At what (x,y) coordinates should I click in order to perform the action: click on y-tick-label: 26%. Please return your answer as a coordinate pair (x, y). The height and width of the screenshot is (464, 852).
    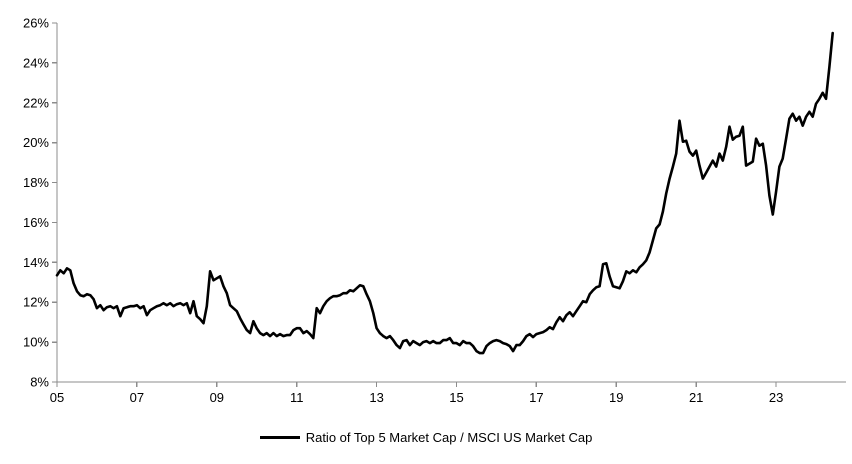
    Looking at the image, I should click on (36, 23).